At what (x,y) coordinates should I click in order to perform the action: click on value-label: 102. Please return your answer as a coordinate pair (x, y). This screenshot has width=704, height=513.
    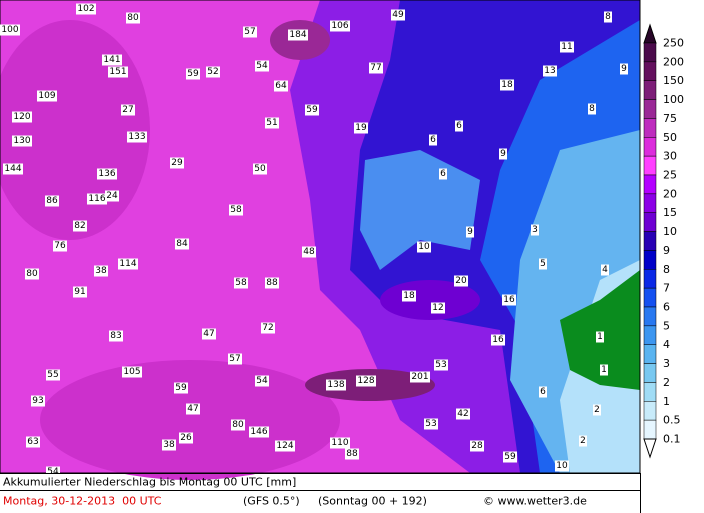
    Looking at the image, I should click on (85, 9).